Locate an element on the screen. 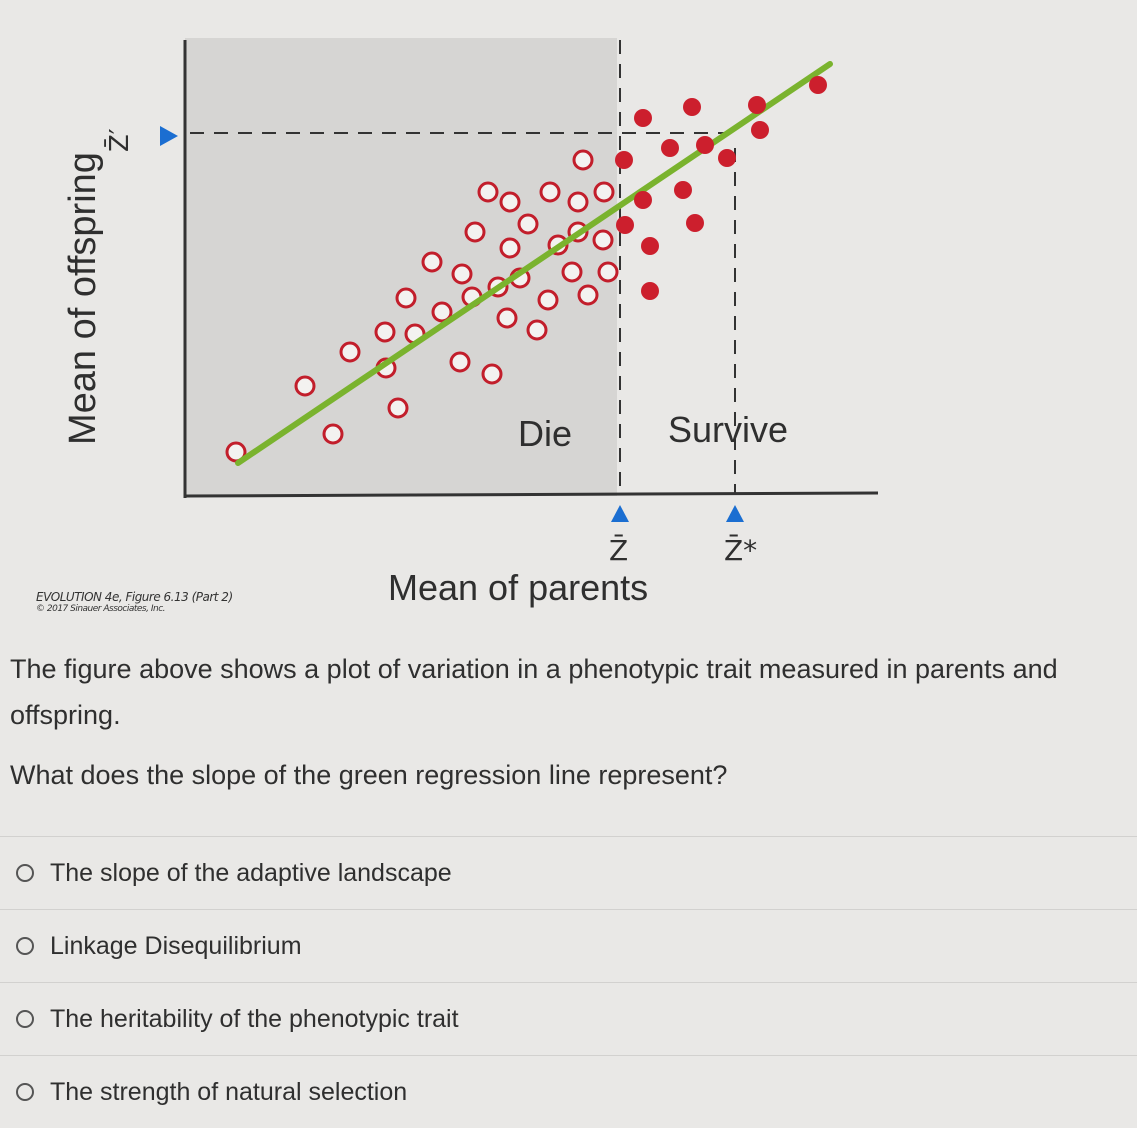 Image resolution: width=1137 pixels, height=1128 pixels. zstar-label: Z̄* is located at coordinates (740, 550).